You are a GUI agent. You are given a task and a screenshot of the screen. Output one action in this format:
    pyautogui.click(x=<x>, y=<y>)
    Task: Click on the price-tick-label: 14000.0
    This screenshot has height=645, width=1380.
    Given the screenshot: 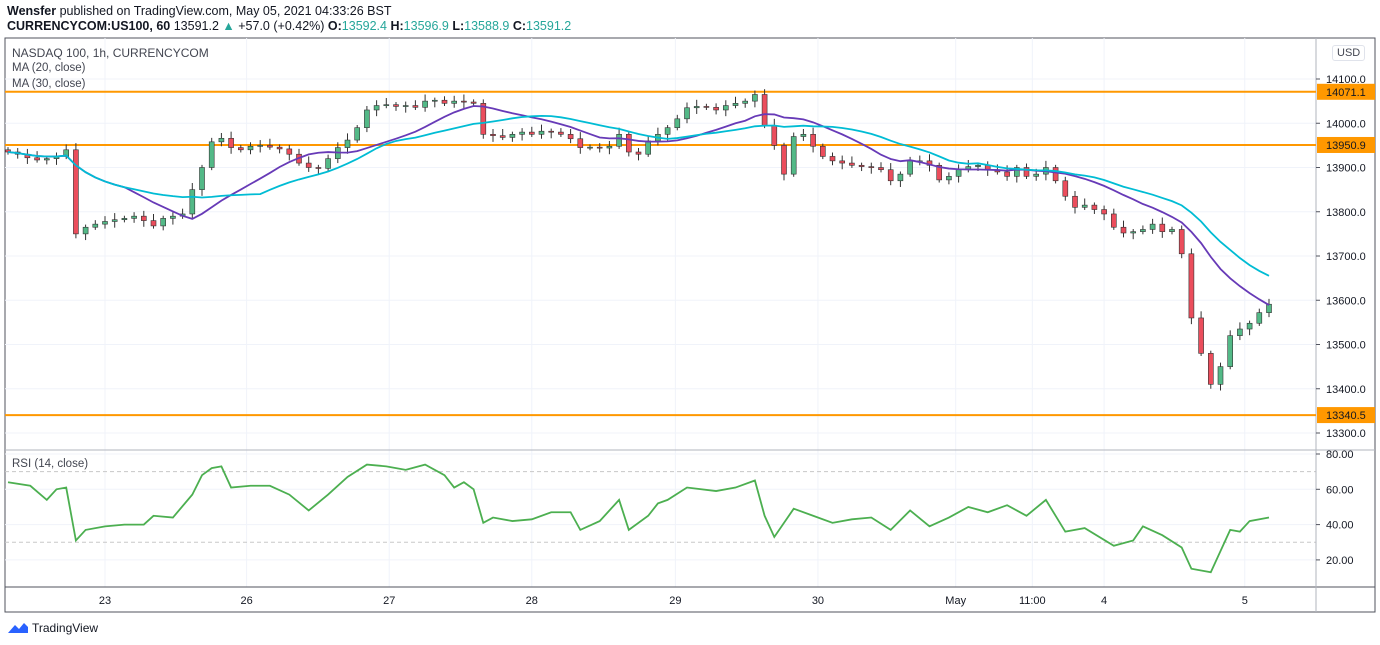 What is the action you would take?
    pyautogui.click(x=1346, y=124)
    